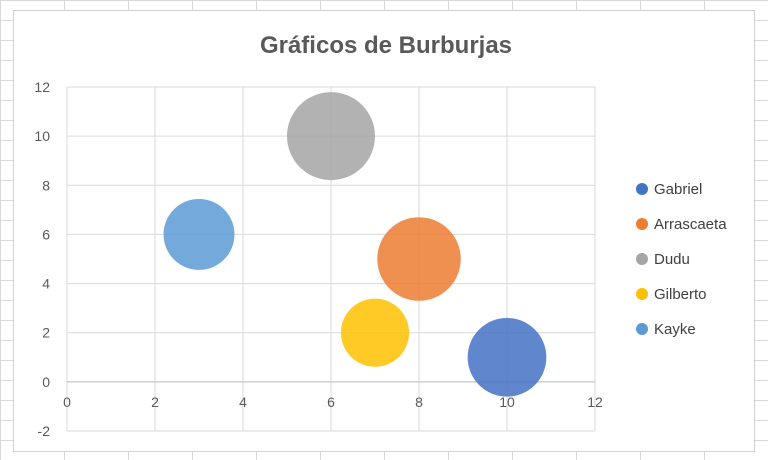 Image resolution: width=768 pixels, height=460 pixels. I want to click on legend-label: Gabriel, so click(678, 189).